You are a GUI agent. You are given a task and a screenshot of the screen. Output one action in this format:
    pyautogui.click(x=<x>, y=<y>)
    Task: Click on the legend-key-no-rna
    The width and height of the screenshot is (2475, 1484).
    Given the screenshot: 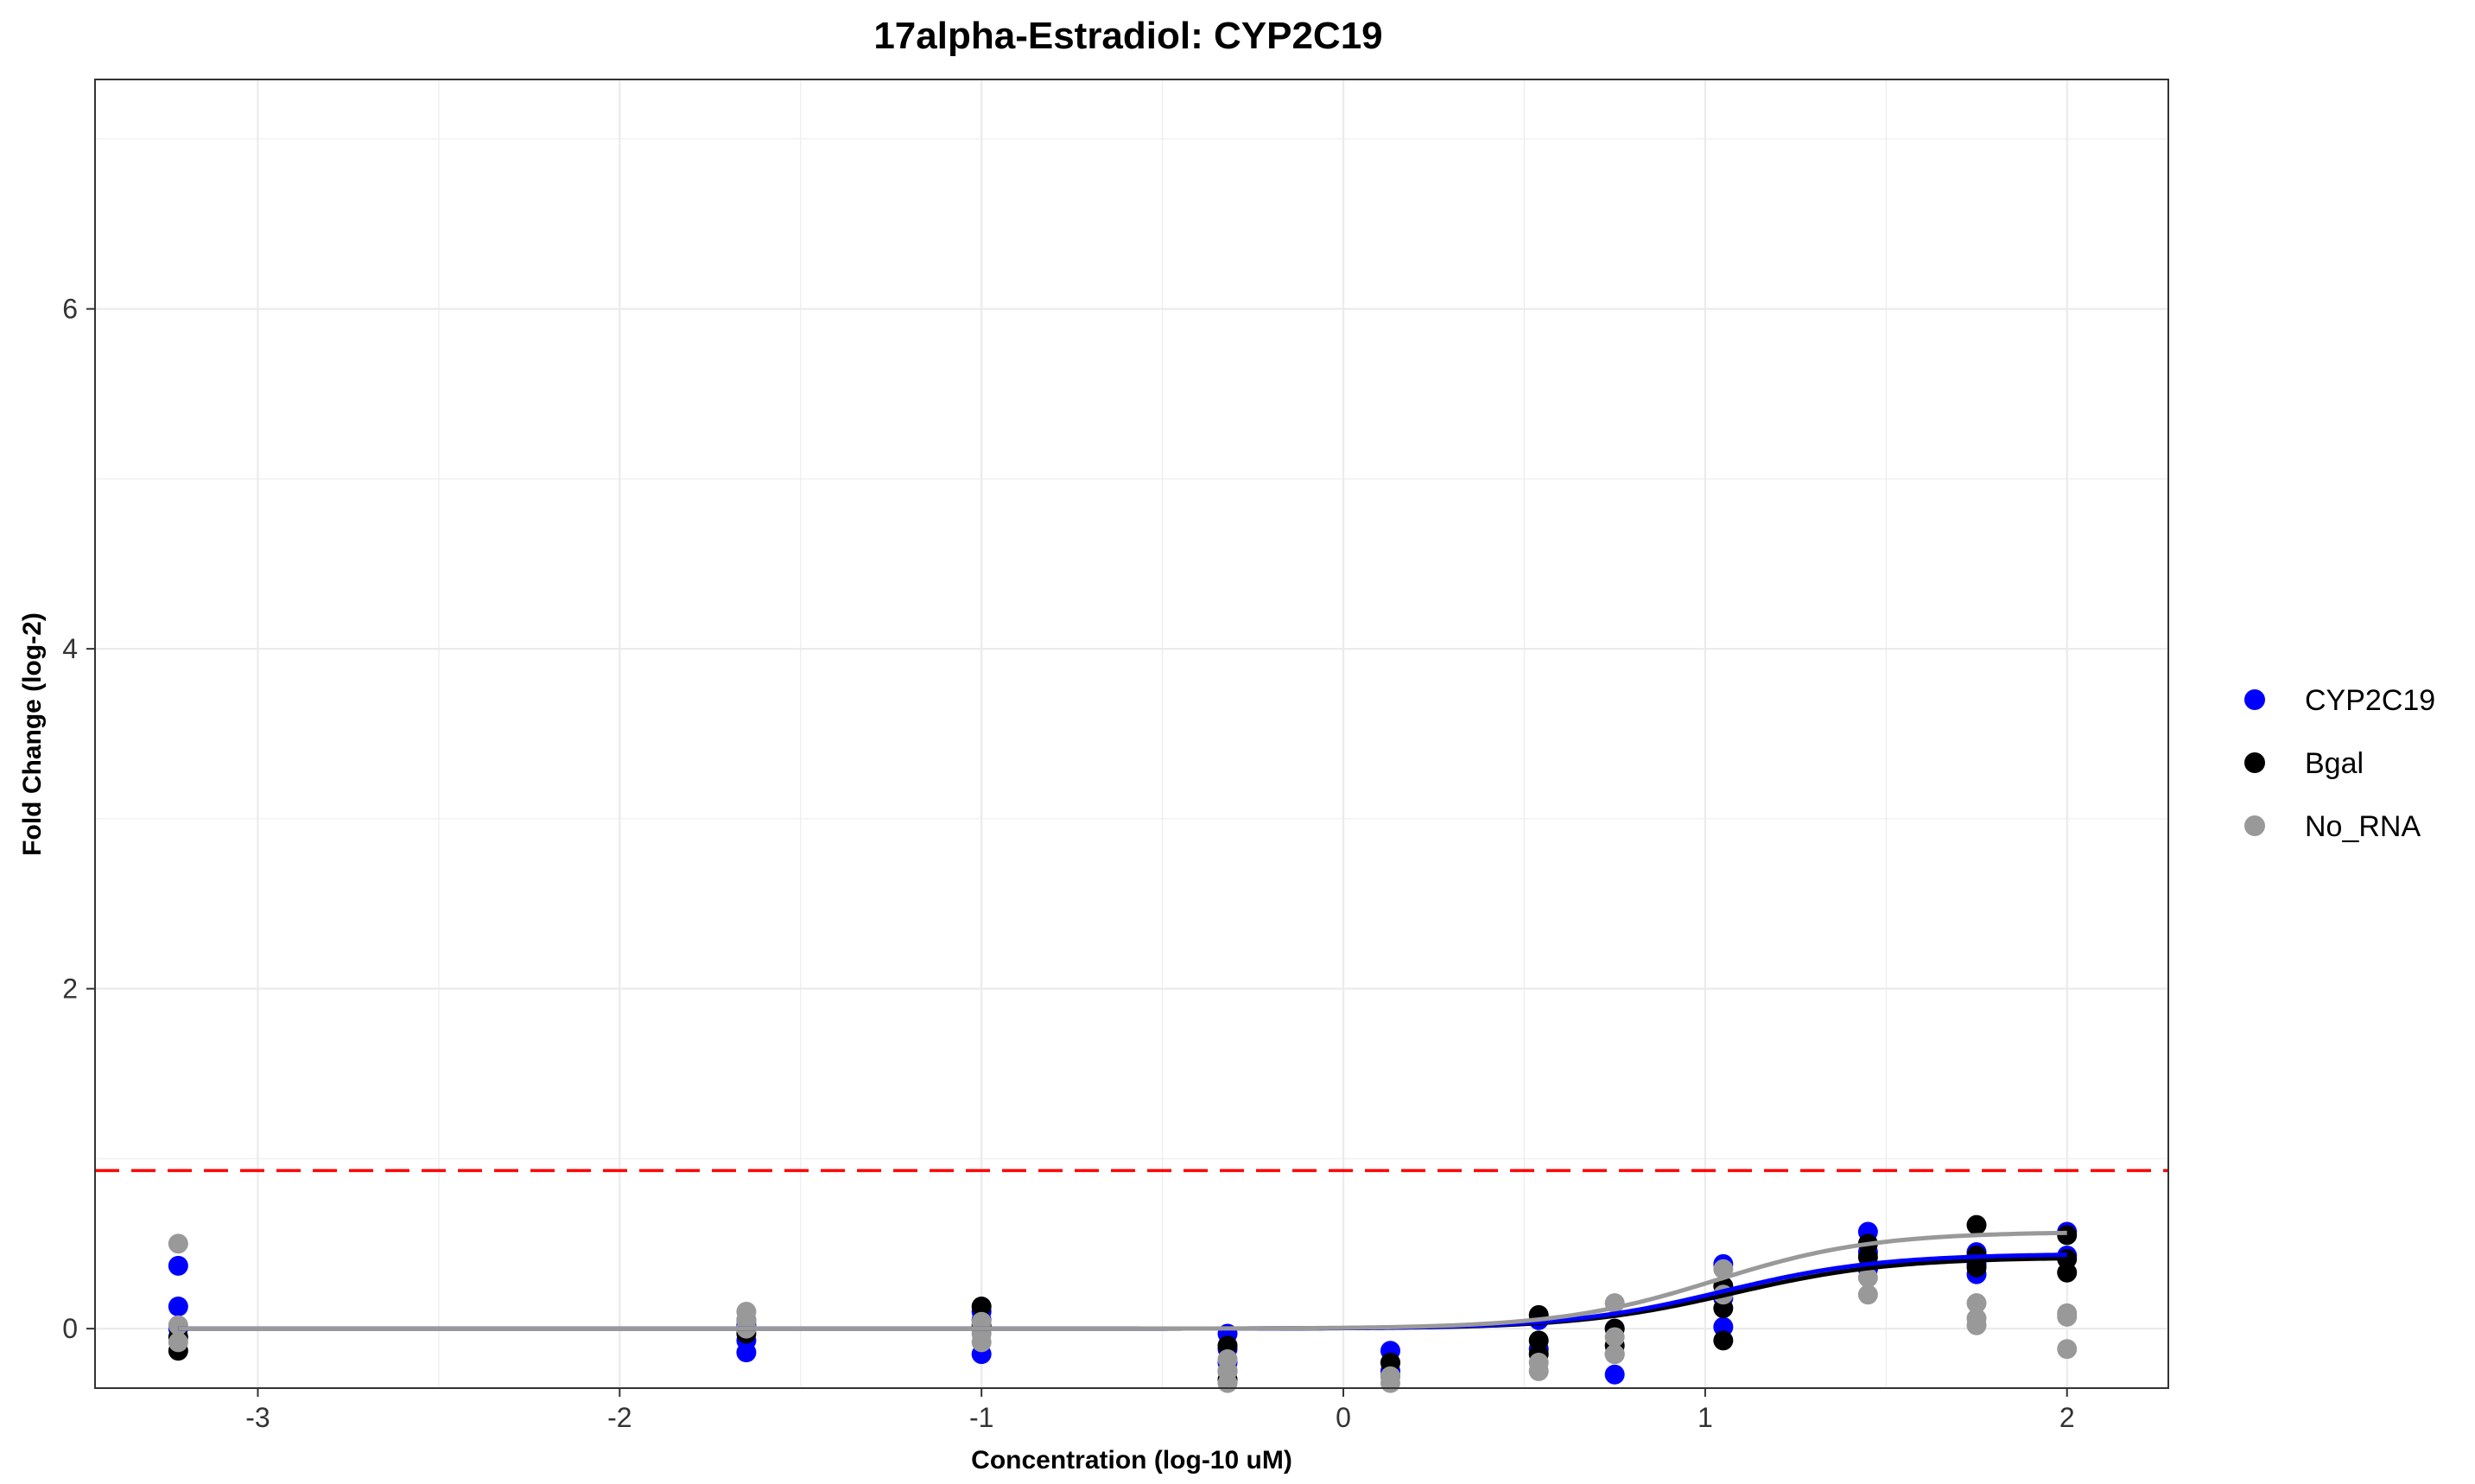 What is the action you would take?
    pyautogui.click(x=2254, y=825)
    